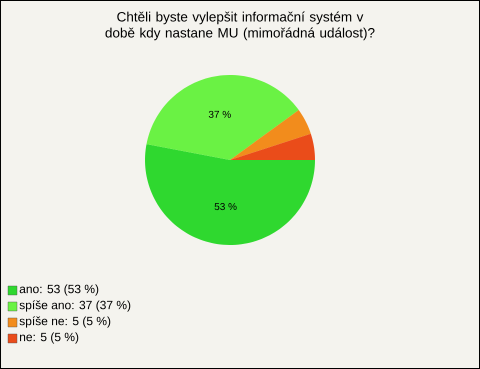 Image resolution: width=480 pixels, height=369 pixels. I want to click on data-label: 37 %, so click(219, 114).